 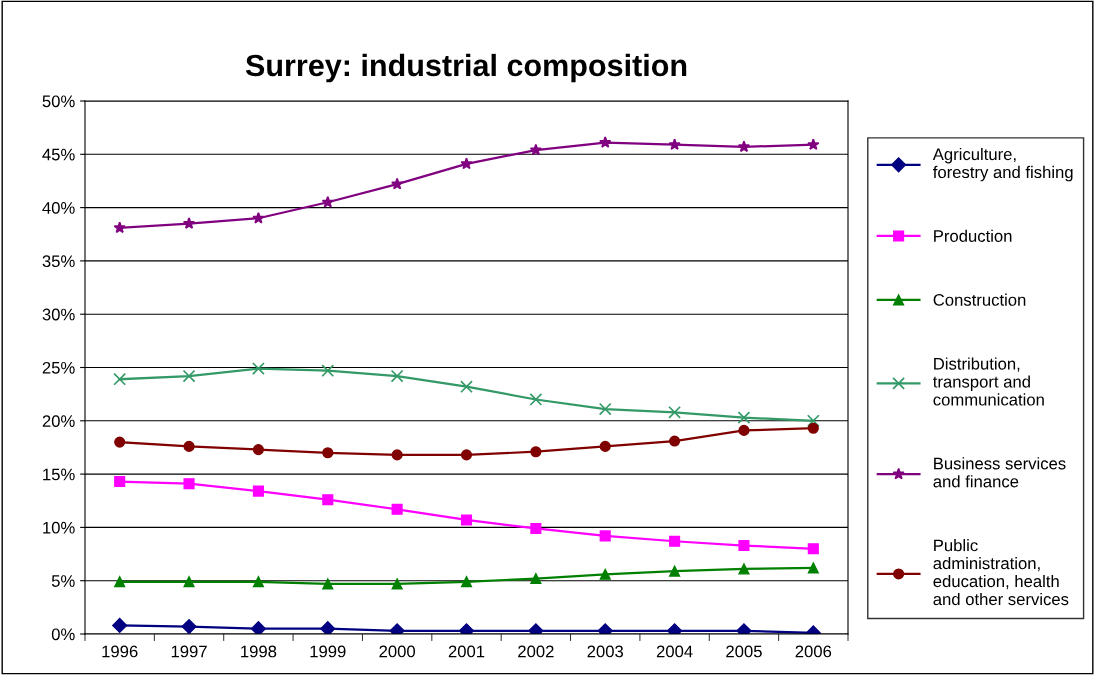 I want to click on x-tick-label: 1999, so click(x=328, y=651).